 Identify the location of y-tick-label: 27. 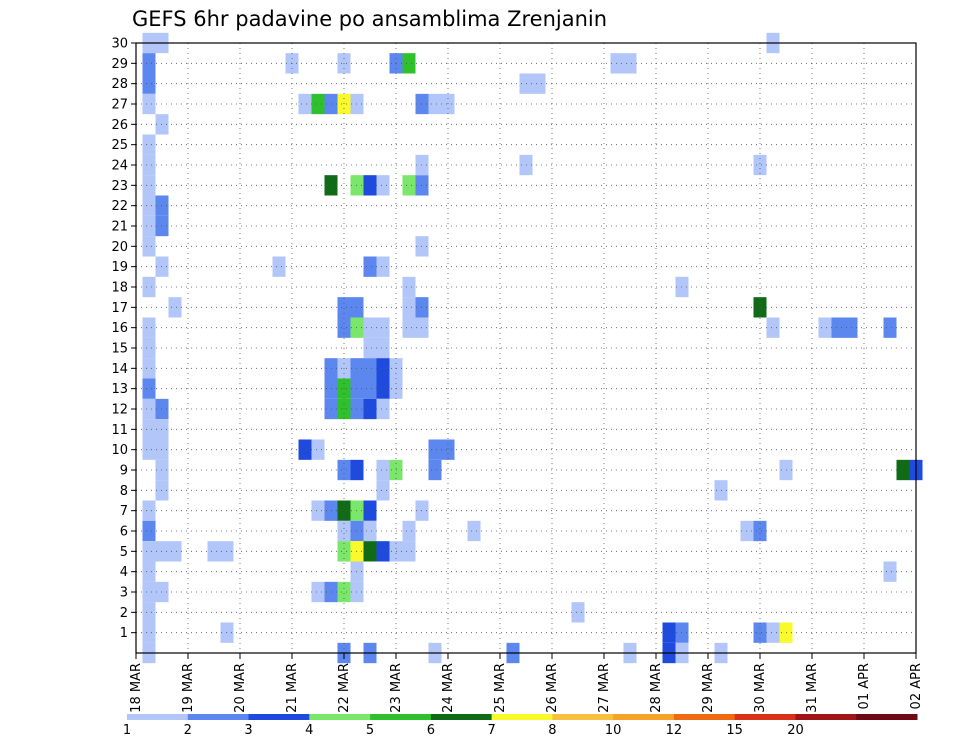
(119, 105).